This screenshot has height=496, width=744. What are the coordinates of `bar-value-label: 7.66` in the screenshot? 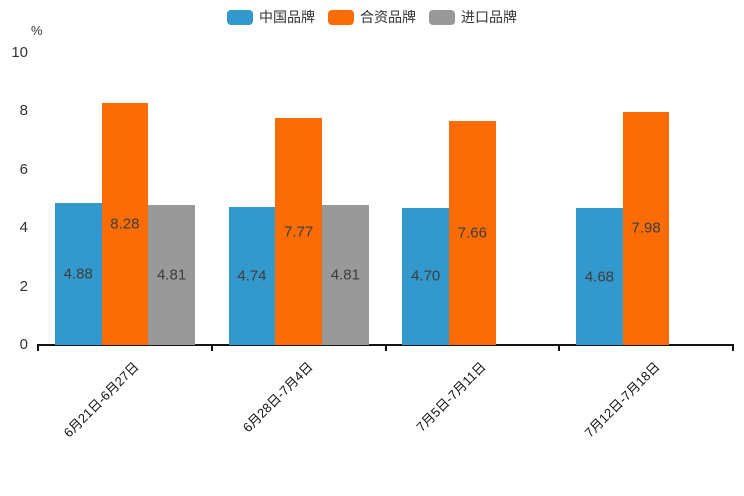 It's located at (472, 233).